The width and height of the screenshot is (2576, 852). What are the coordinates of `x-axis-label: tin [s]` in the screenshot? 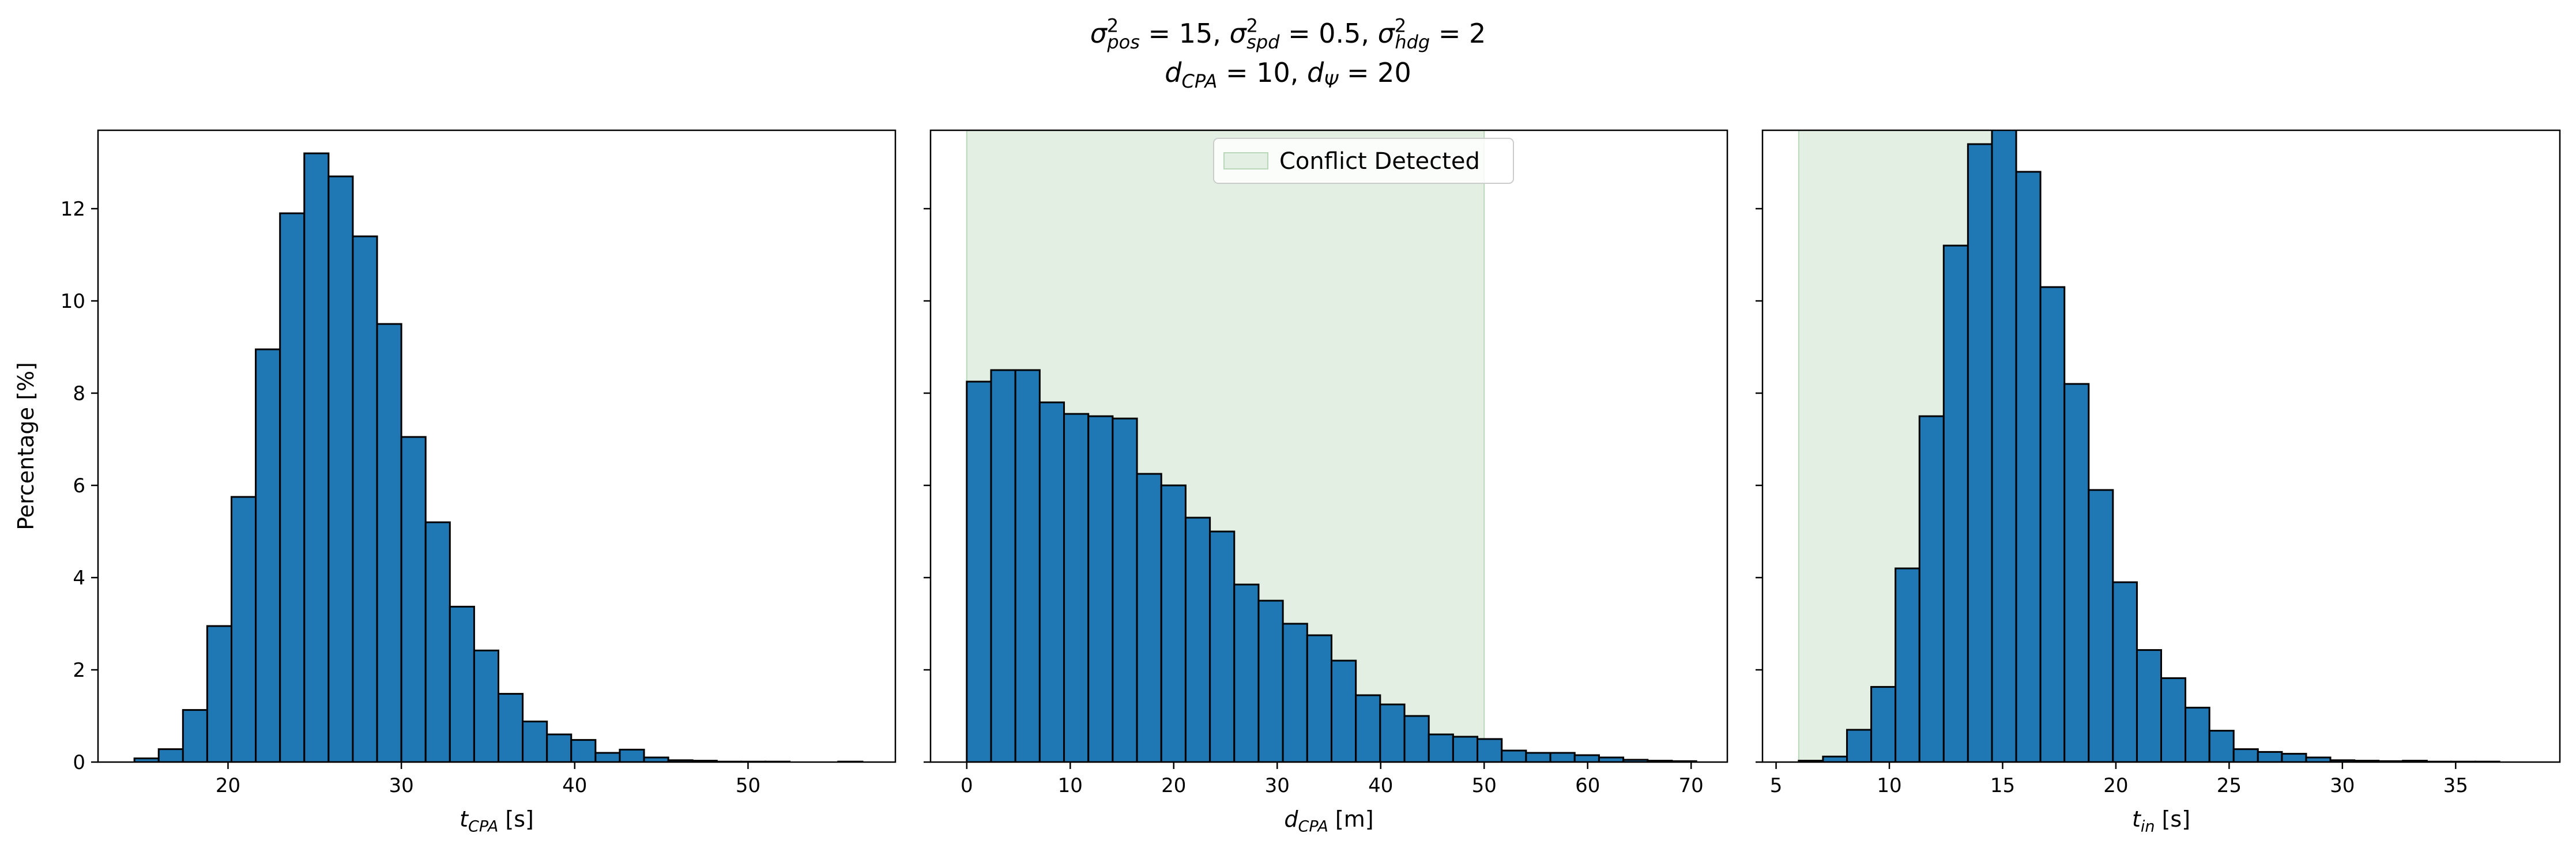 It's located at (2161, 821).